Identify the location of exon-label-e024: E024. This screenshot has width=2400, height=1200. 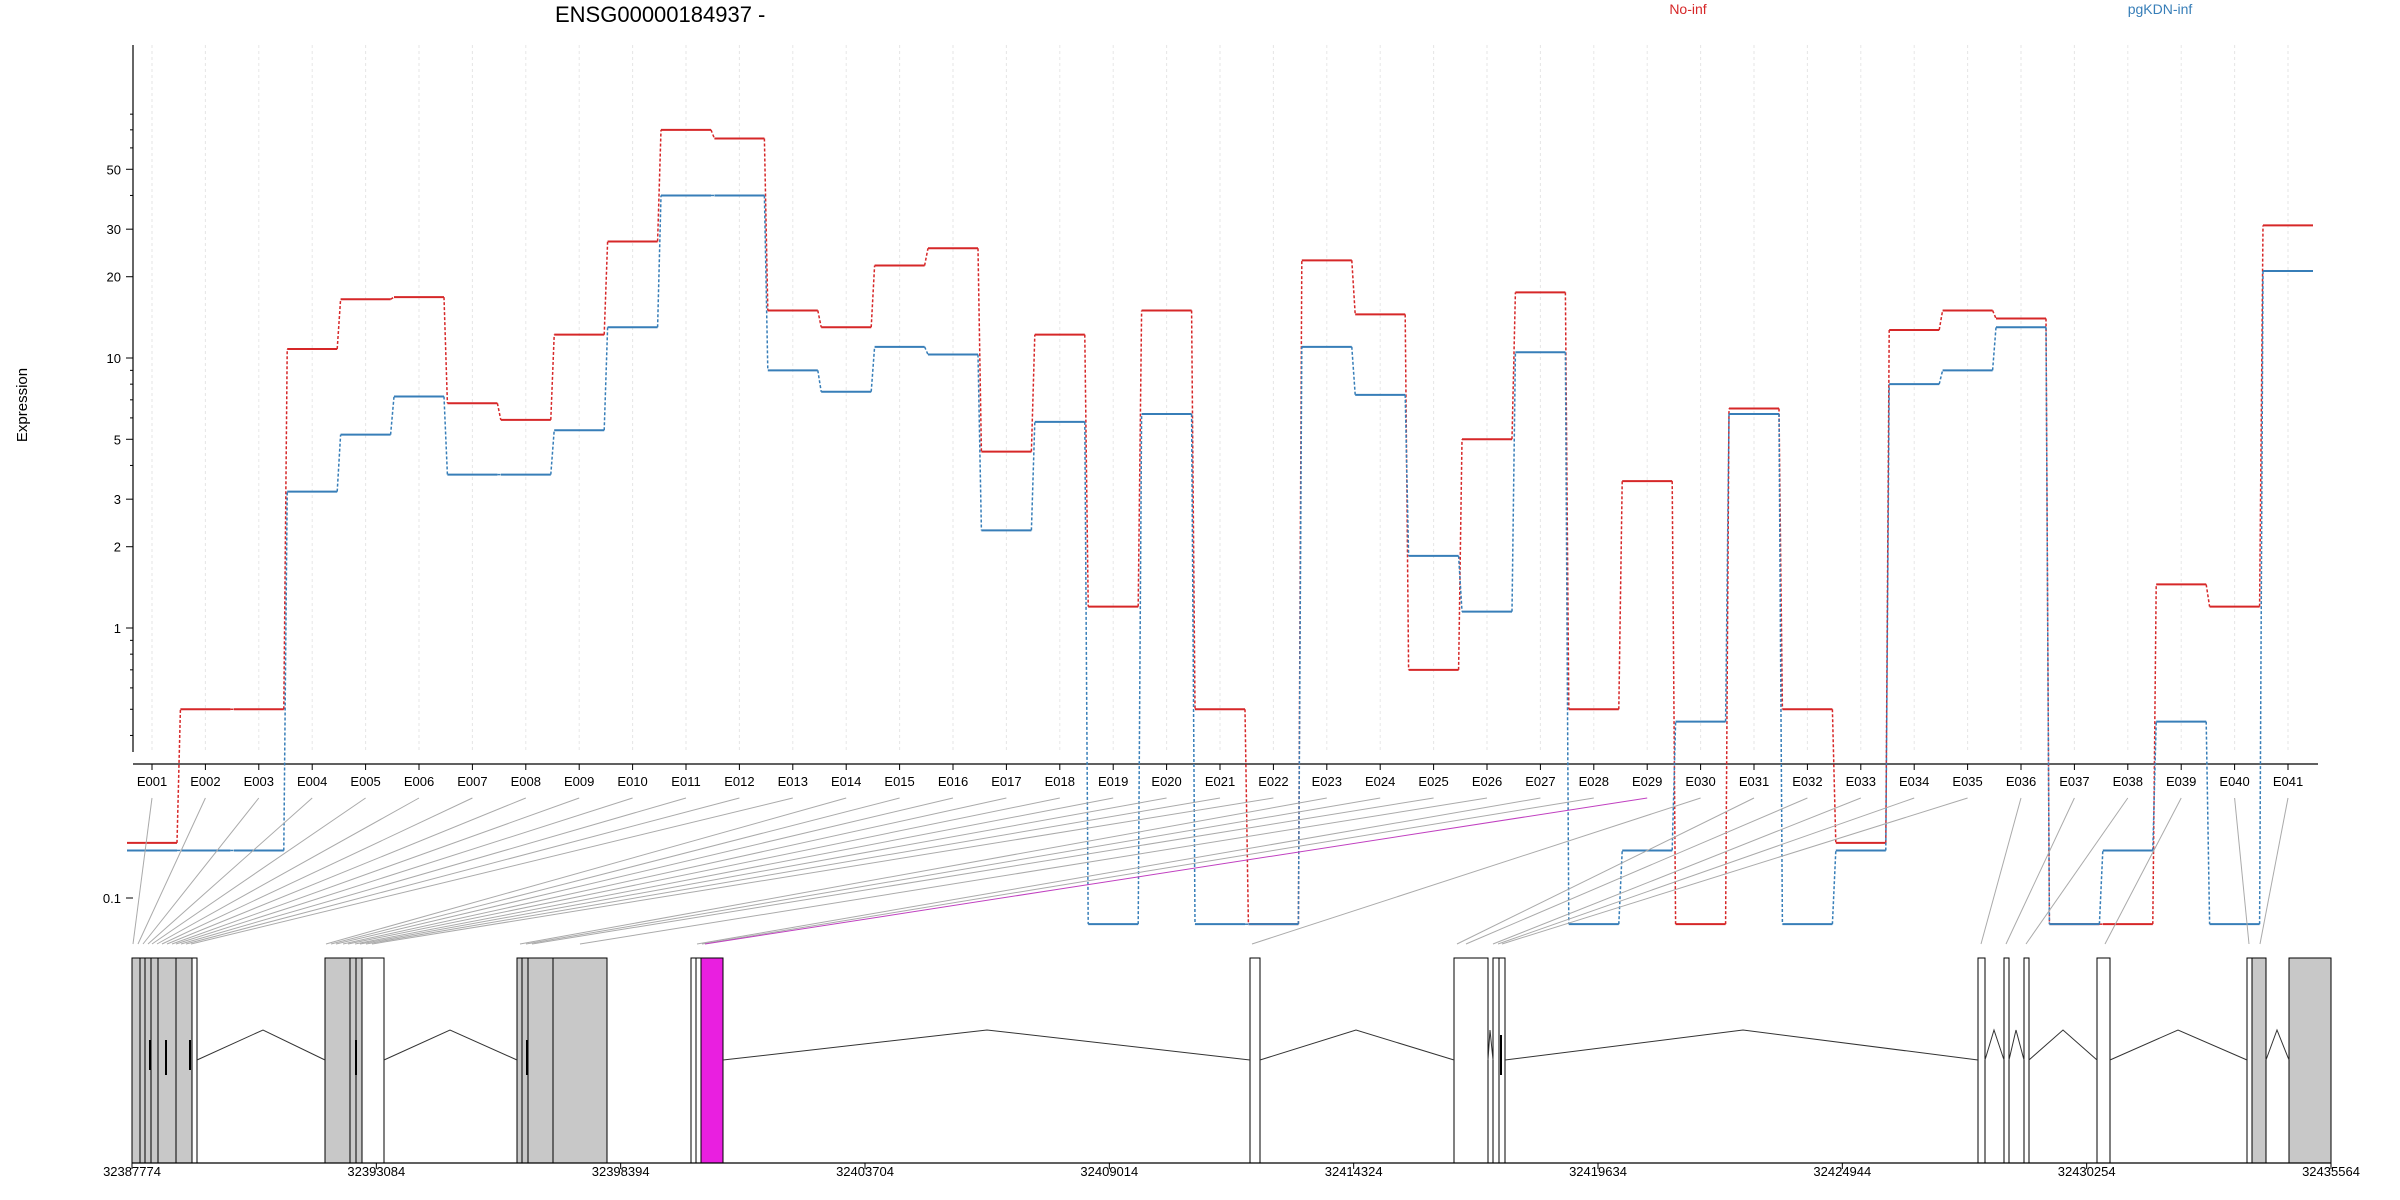
(1380, 781).